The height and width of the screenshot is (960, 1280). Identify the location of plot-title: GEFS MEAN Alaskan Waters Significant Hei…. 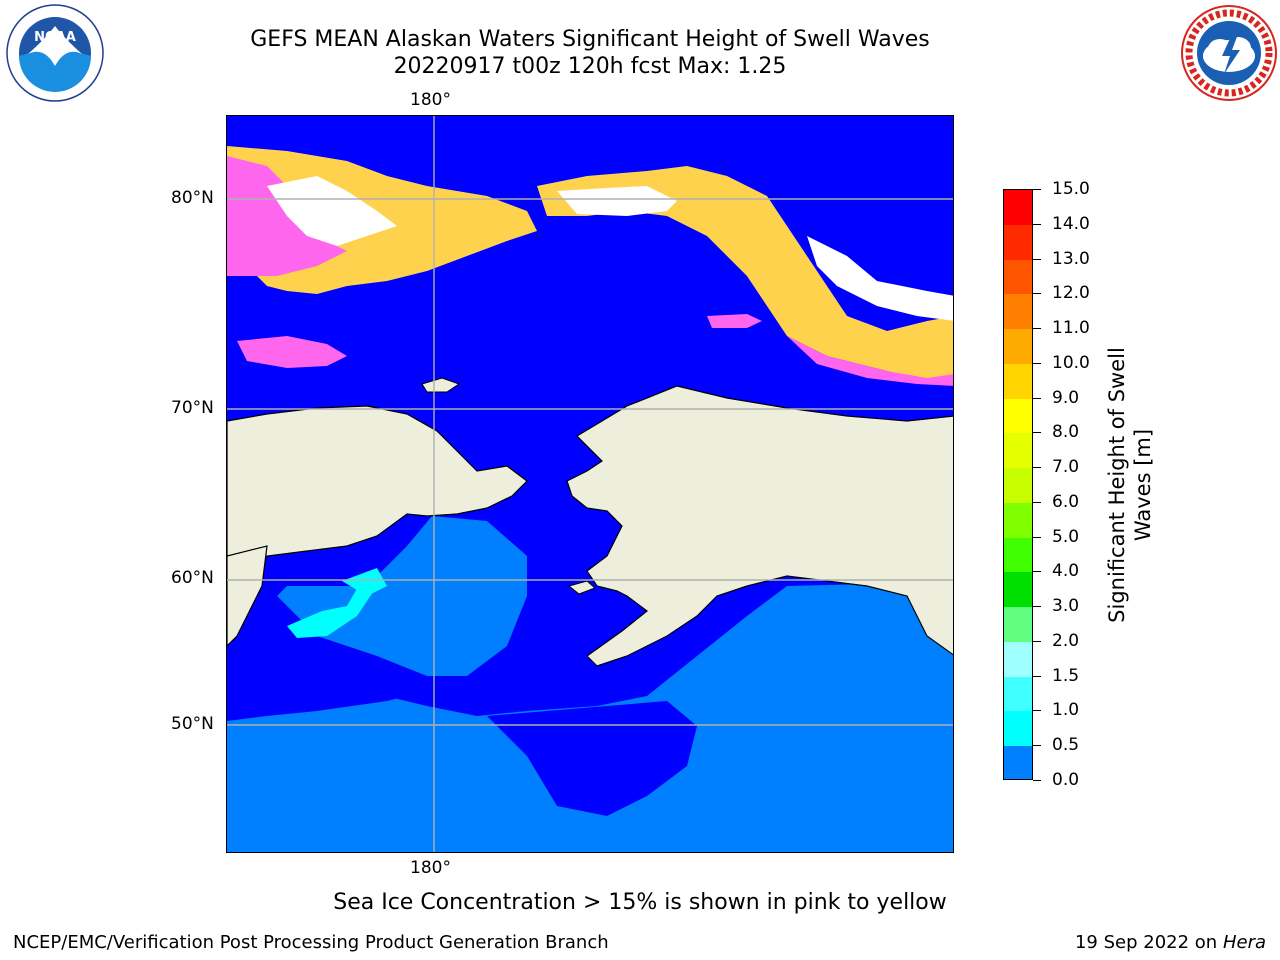
(590, 39).